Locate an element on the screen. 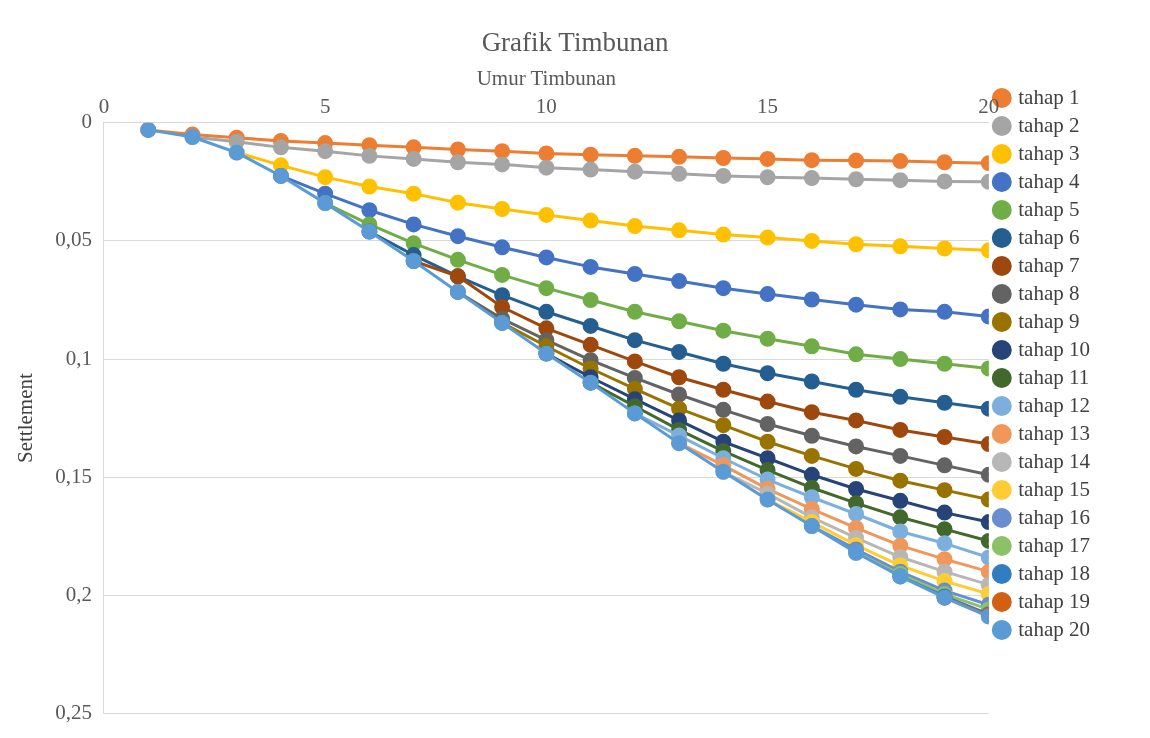  legend-label: tahap 9 is located at coordinates (1049, 320).